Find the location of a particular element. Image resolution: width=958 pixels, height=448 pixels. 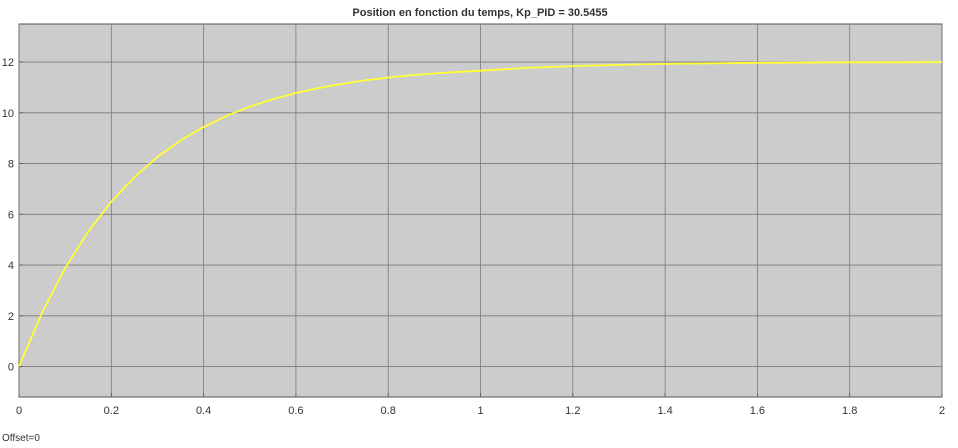

x-tick-label: 0.4 is located at coordinates (203, 411).